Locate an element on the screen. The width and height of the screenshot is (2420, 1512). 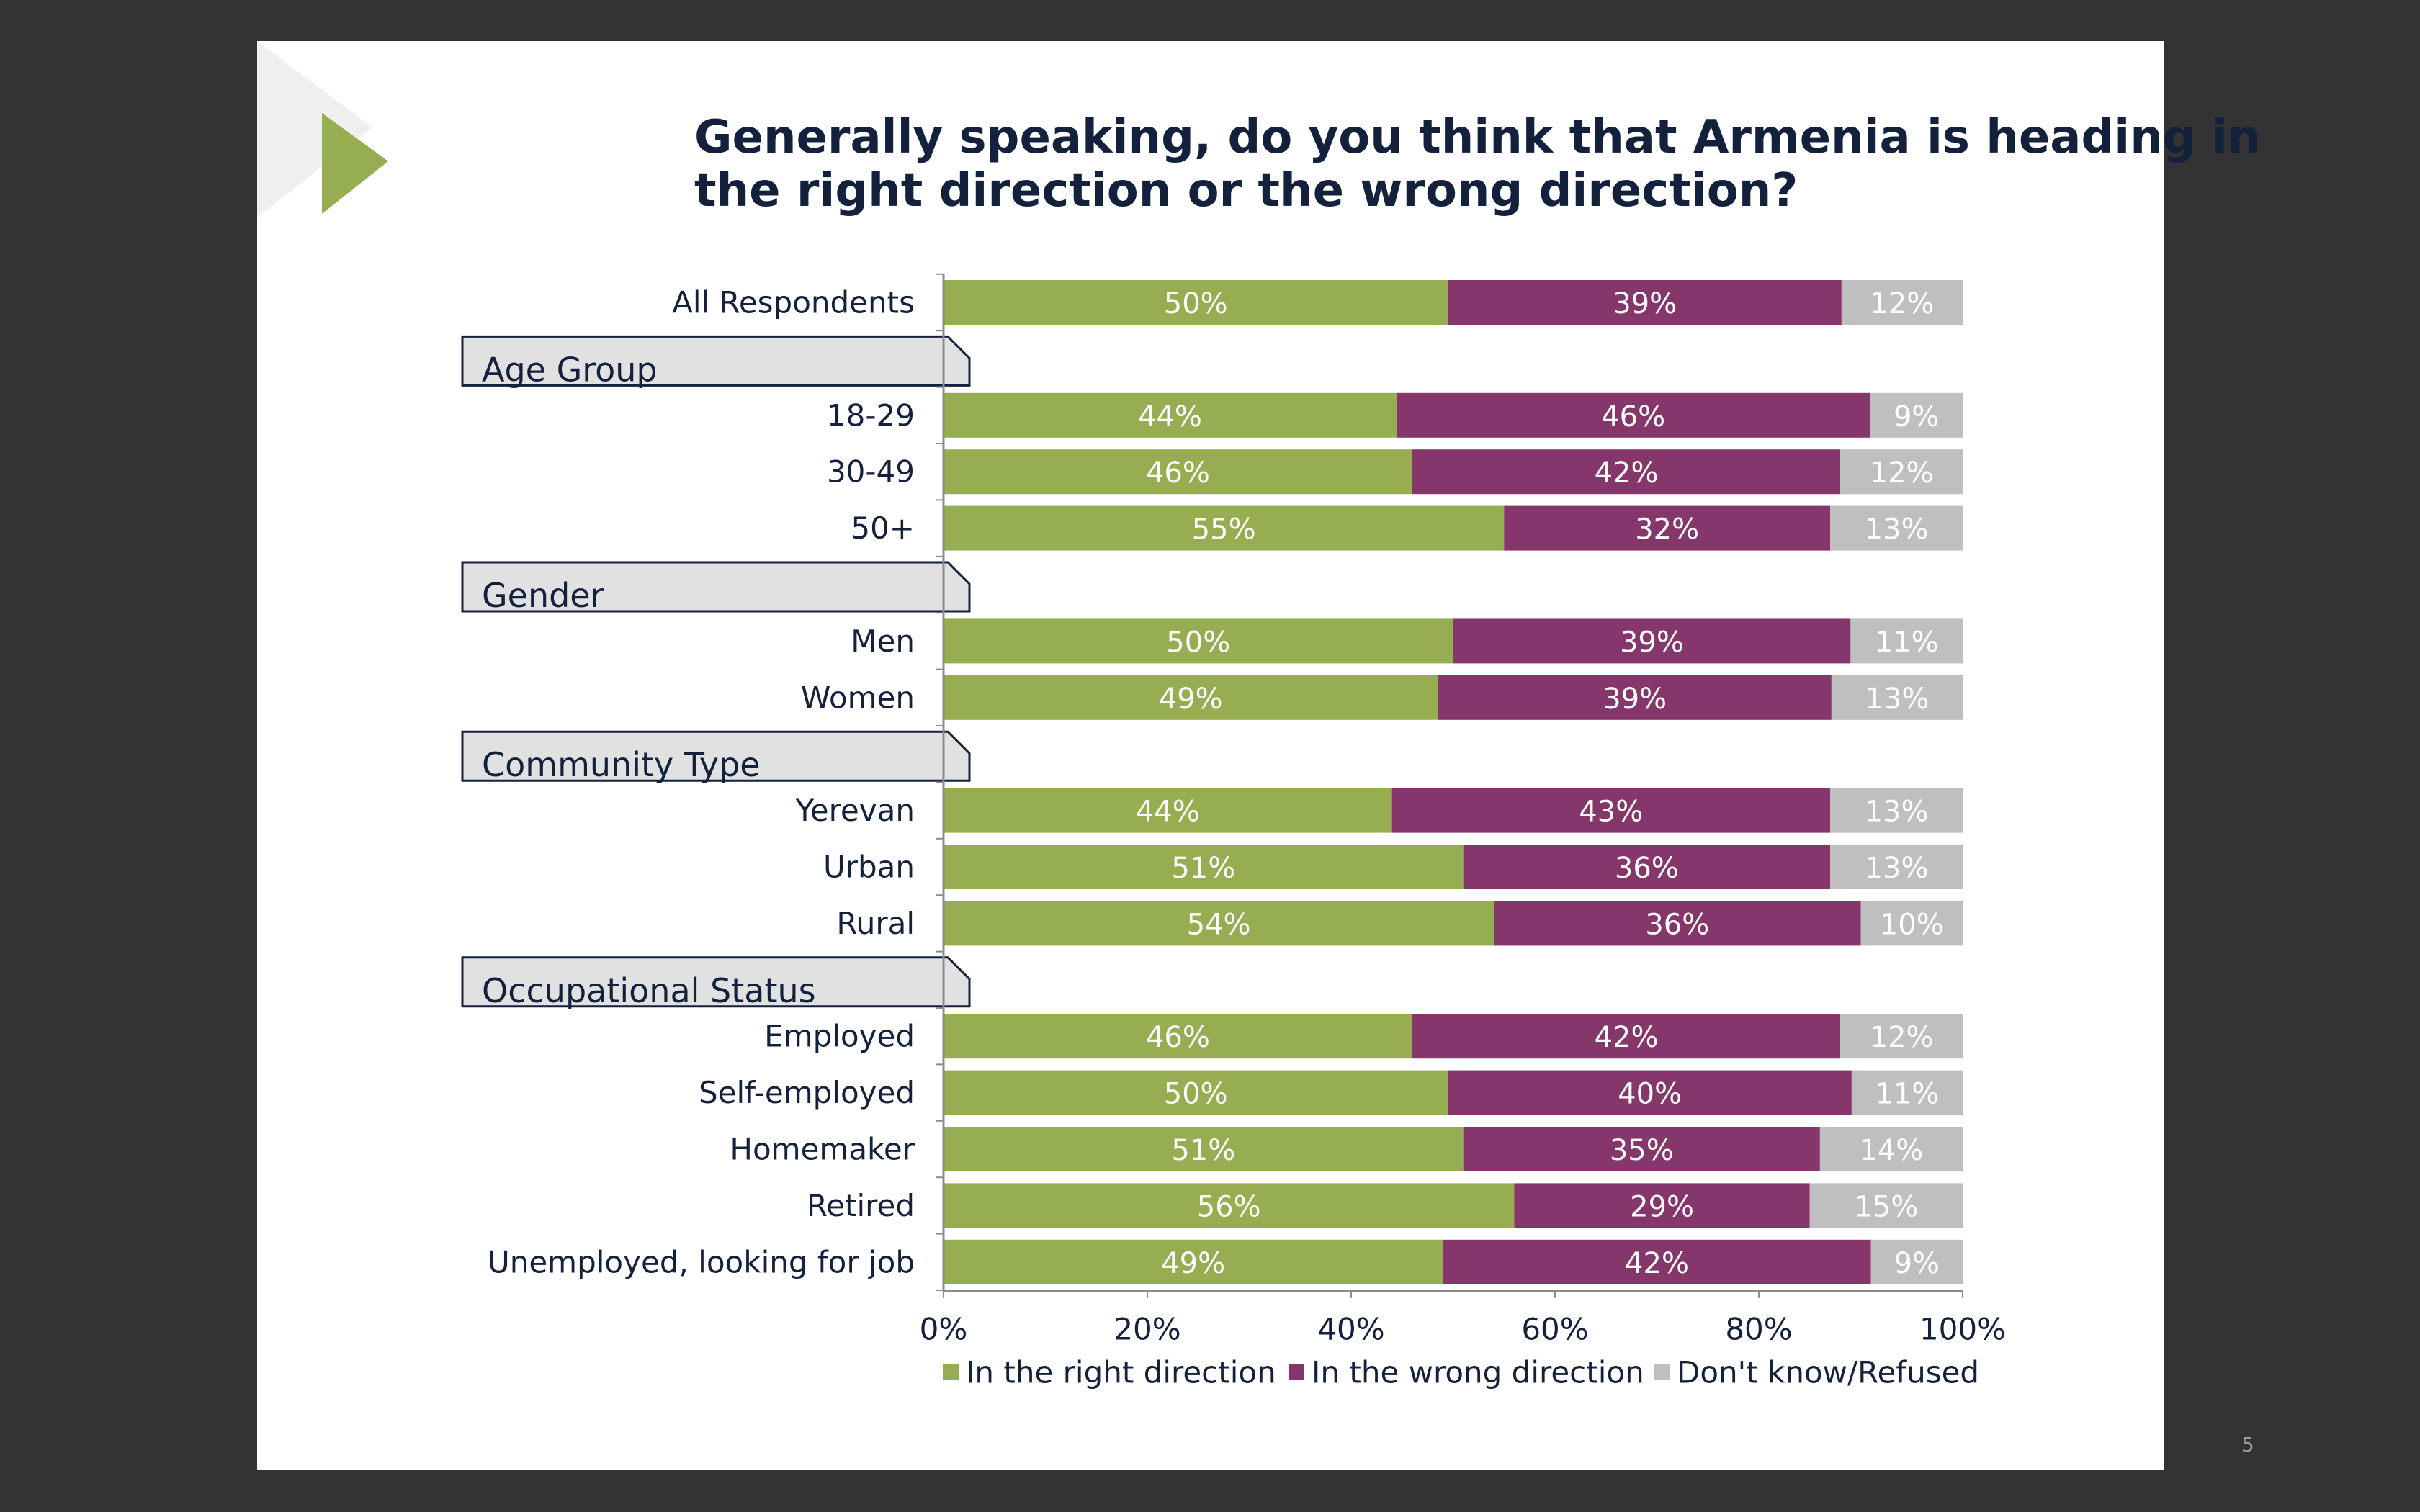
data-label: 14% is located at coordinates (1891, 1150).